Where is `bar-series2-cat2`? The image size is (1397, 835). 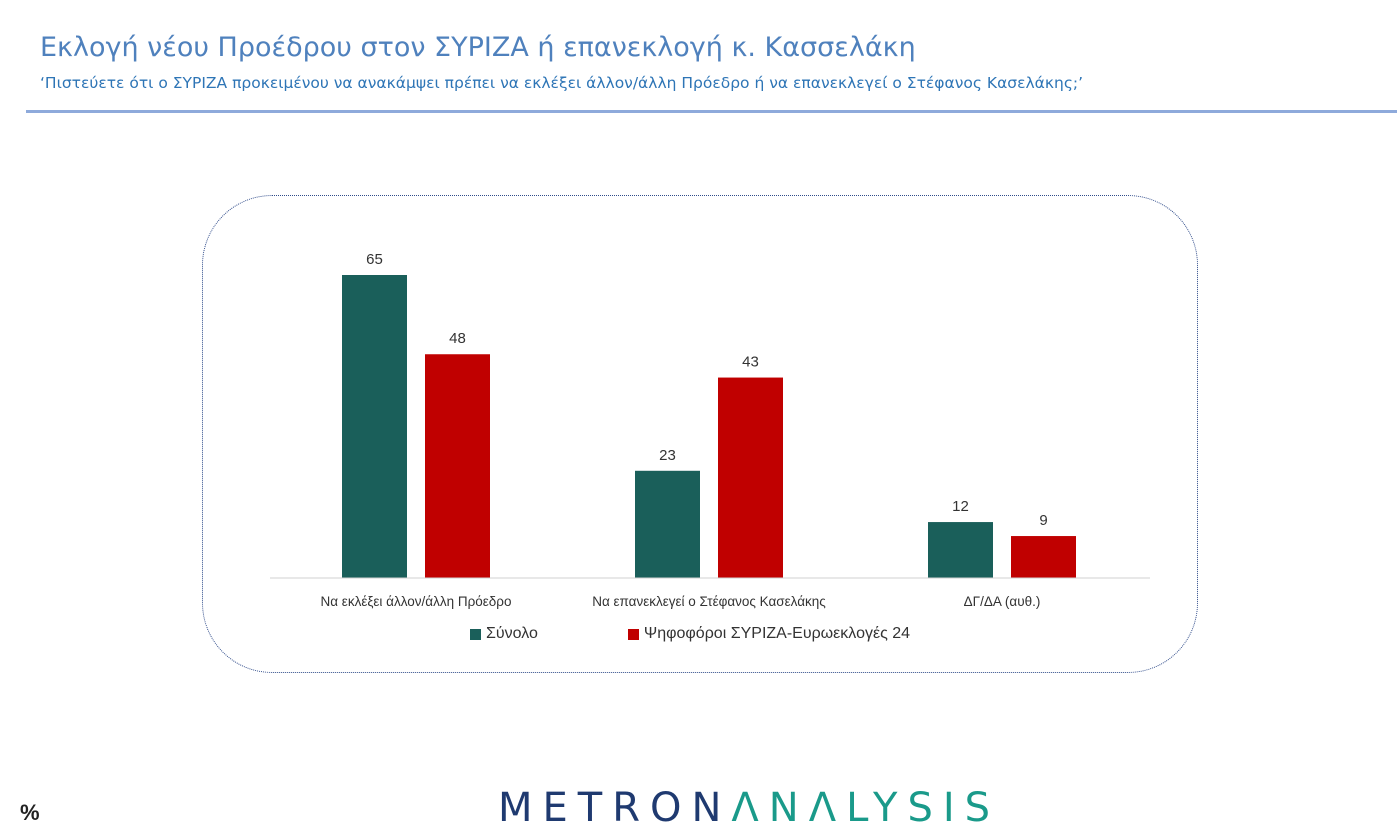 bar-series2-cat2 is located at coordinates (750, 477).